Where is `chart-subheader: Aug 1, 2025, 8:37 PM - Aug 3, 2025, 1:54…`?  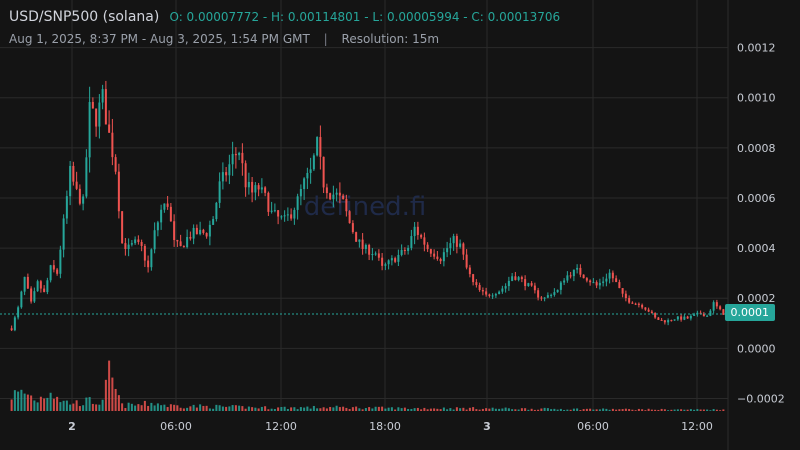
chart-subheader: Aug 1, 2025, 8:37 PM - Aug 3, 2025, 1:54… is located at coordinates (224, 39).